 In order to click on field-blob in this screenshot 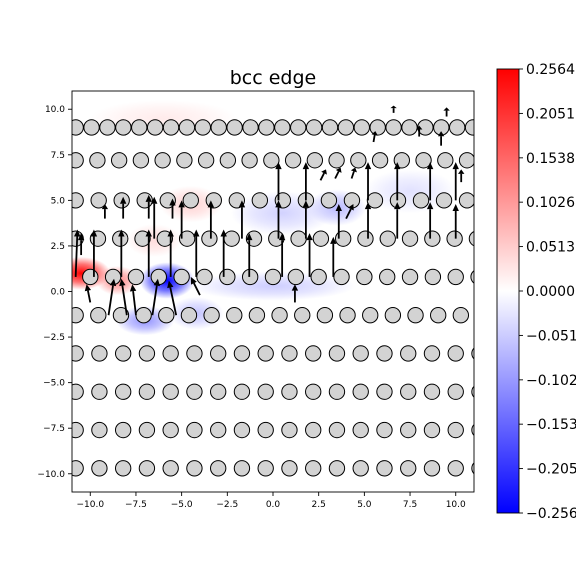, I will do `click(410, 191)`.